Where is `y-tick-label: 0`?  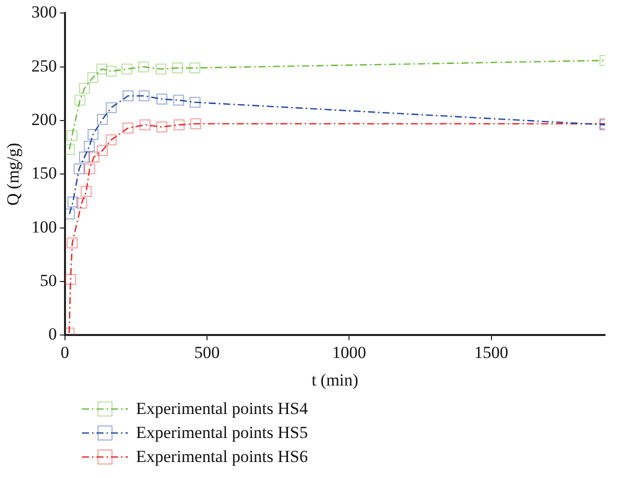 y-tick-label: 0 is located at coordinates (52, 334).